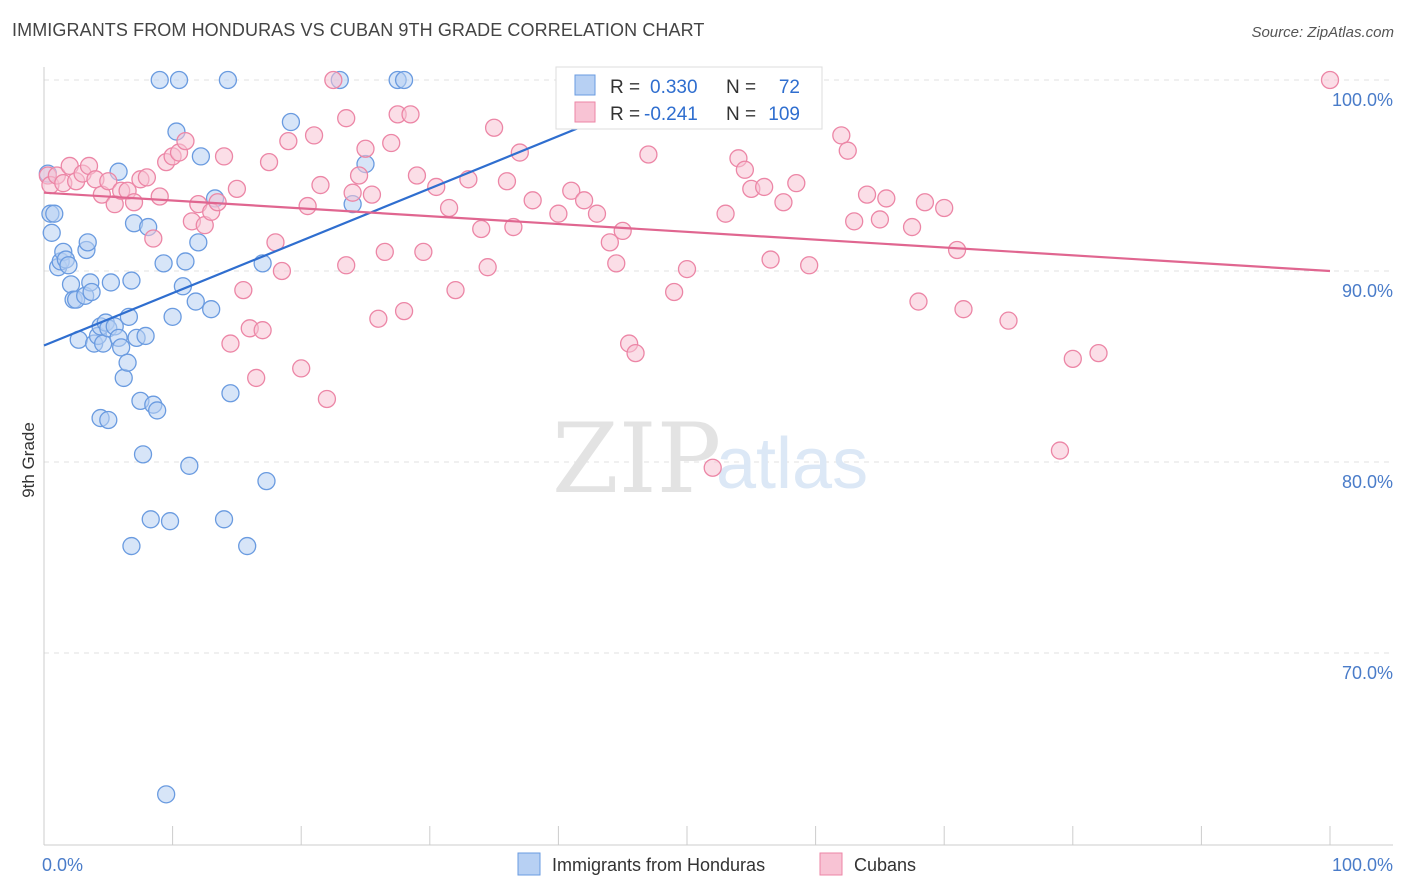 The image size is (1406, 892). What do you see at coordinates (625, 114) in the screenshot?
I see `stats-pink-r-label: R =` at bounding box center [625, 114].